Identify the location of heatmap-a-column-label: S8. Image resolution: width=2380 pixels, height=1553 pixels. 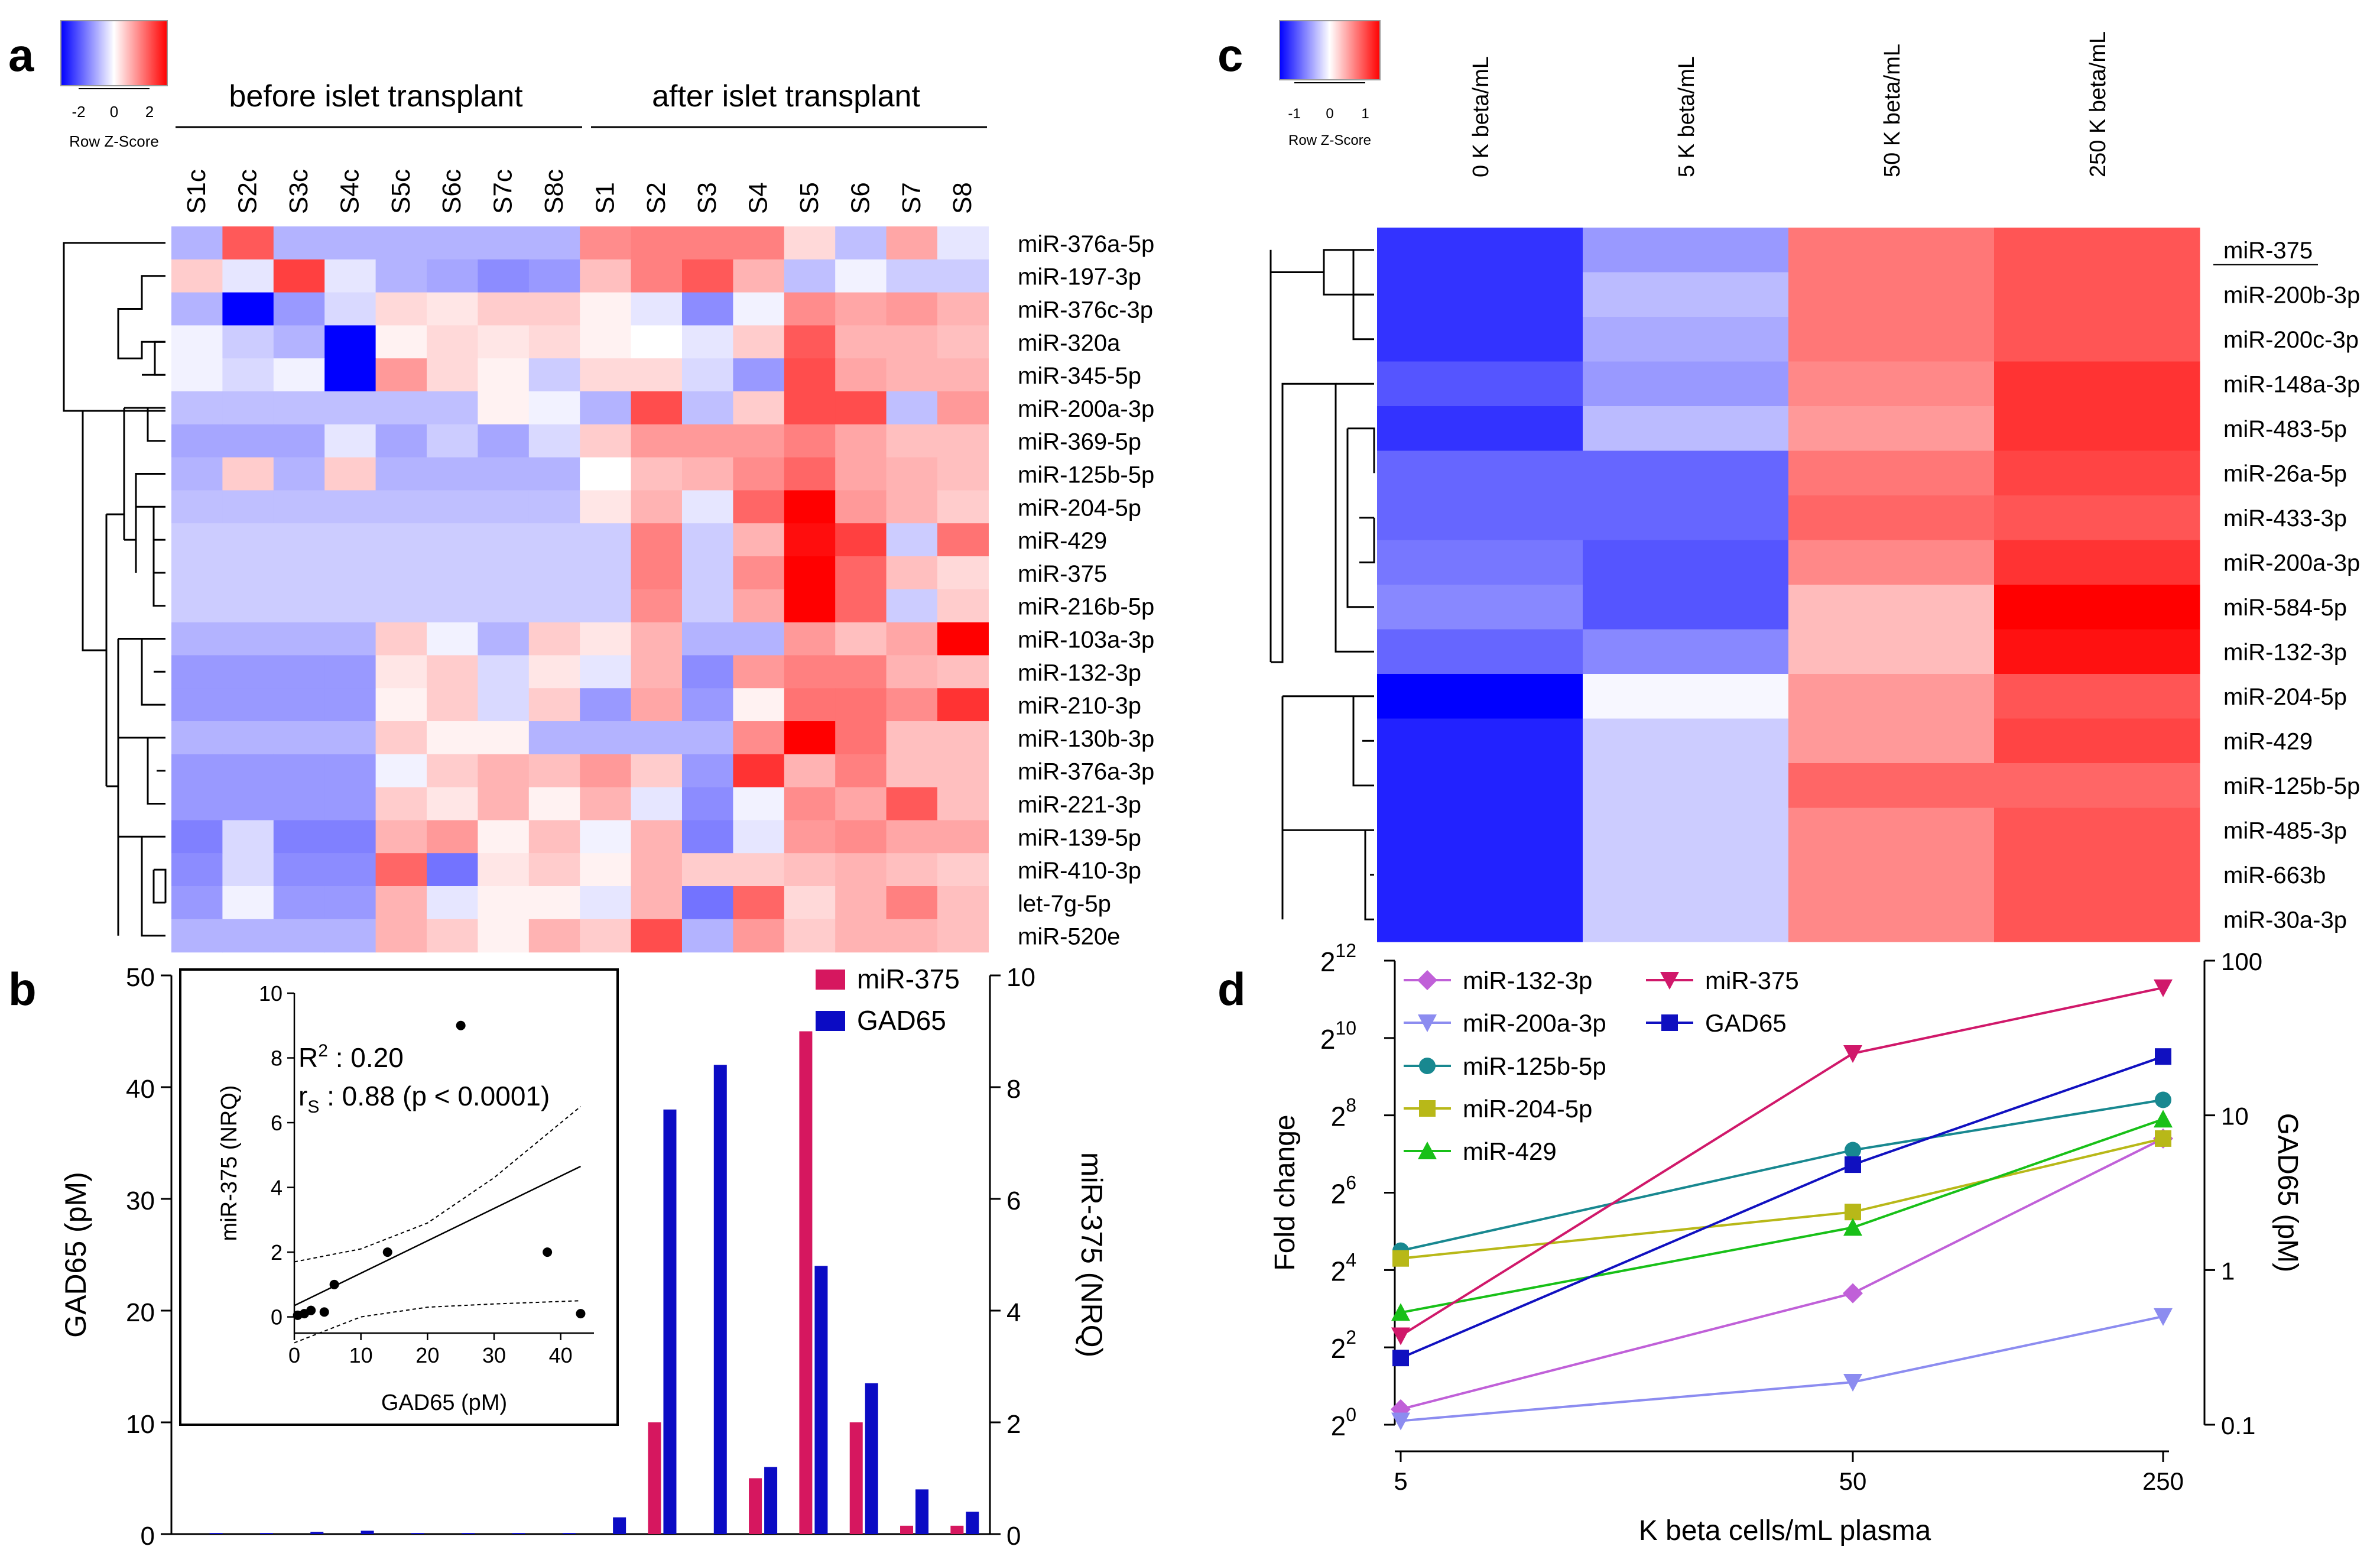
(963, 198).